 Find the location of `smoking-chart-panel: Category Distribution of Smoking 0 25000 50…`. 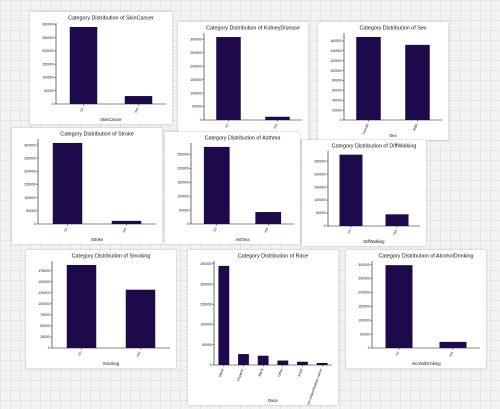

smoking-chart-panel: Category Distribution of Smoking 0 25000 50… is located at coordinates (101, 309).